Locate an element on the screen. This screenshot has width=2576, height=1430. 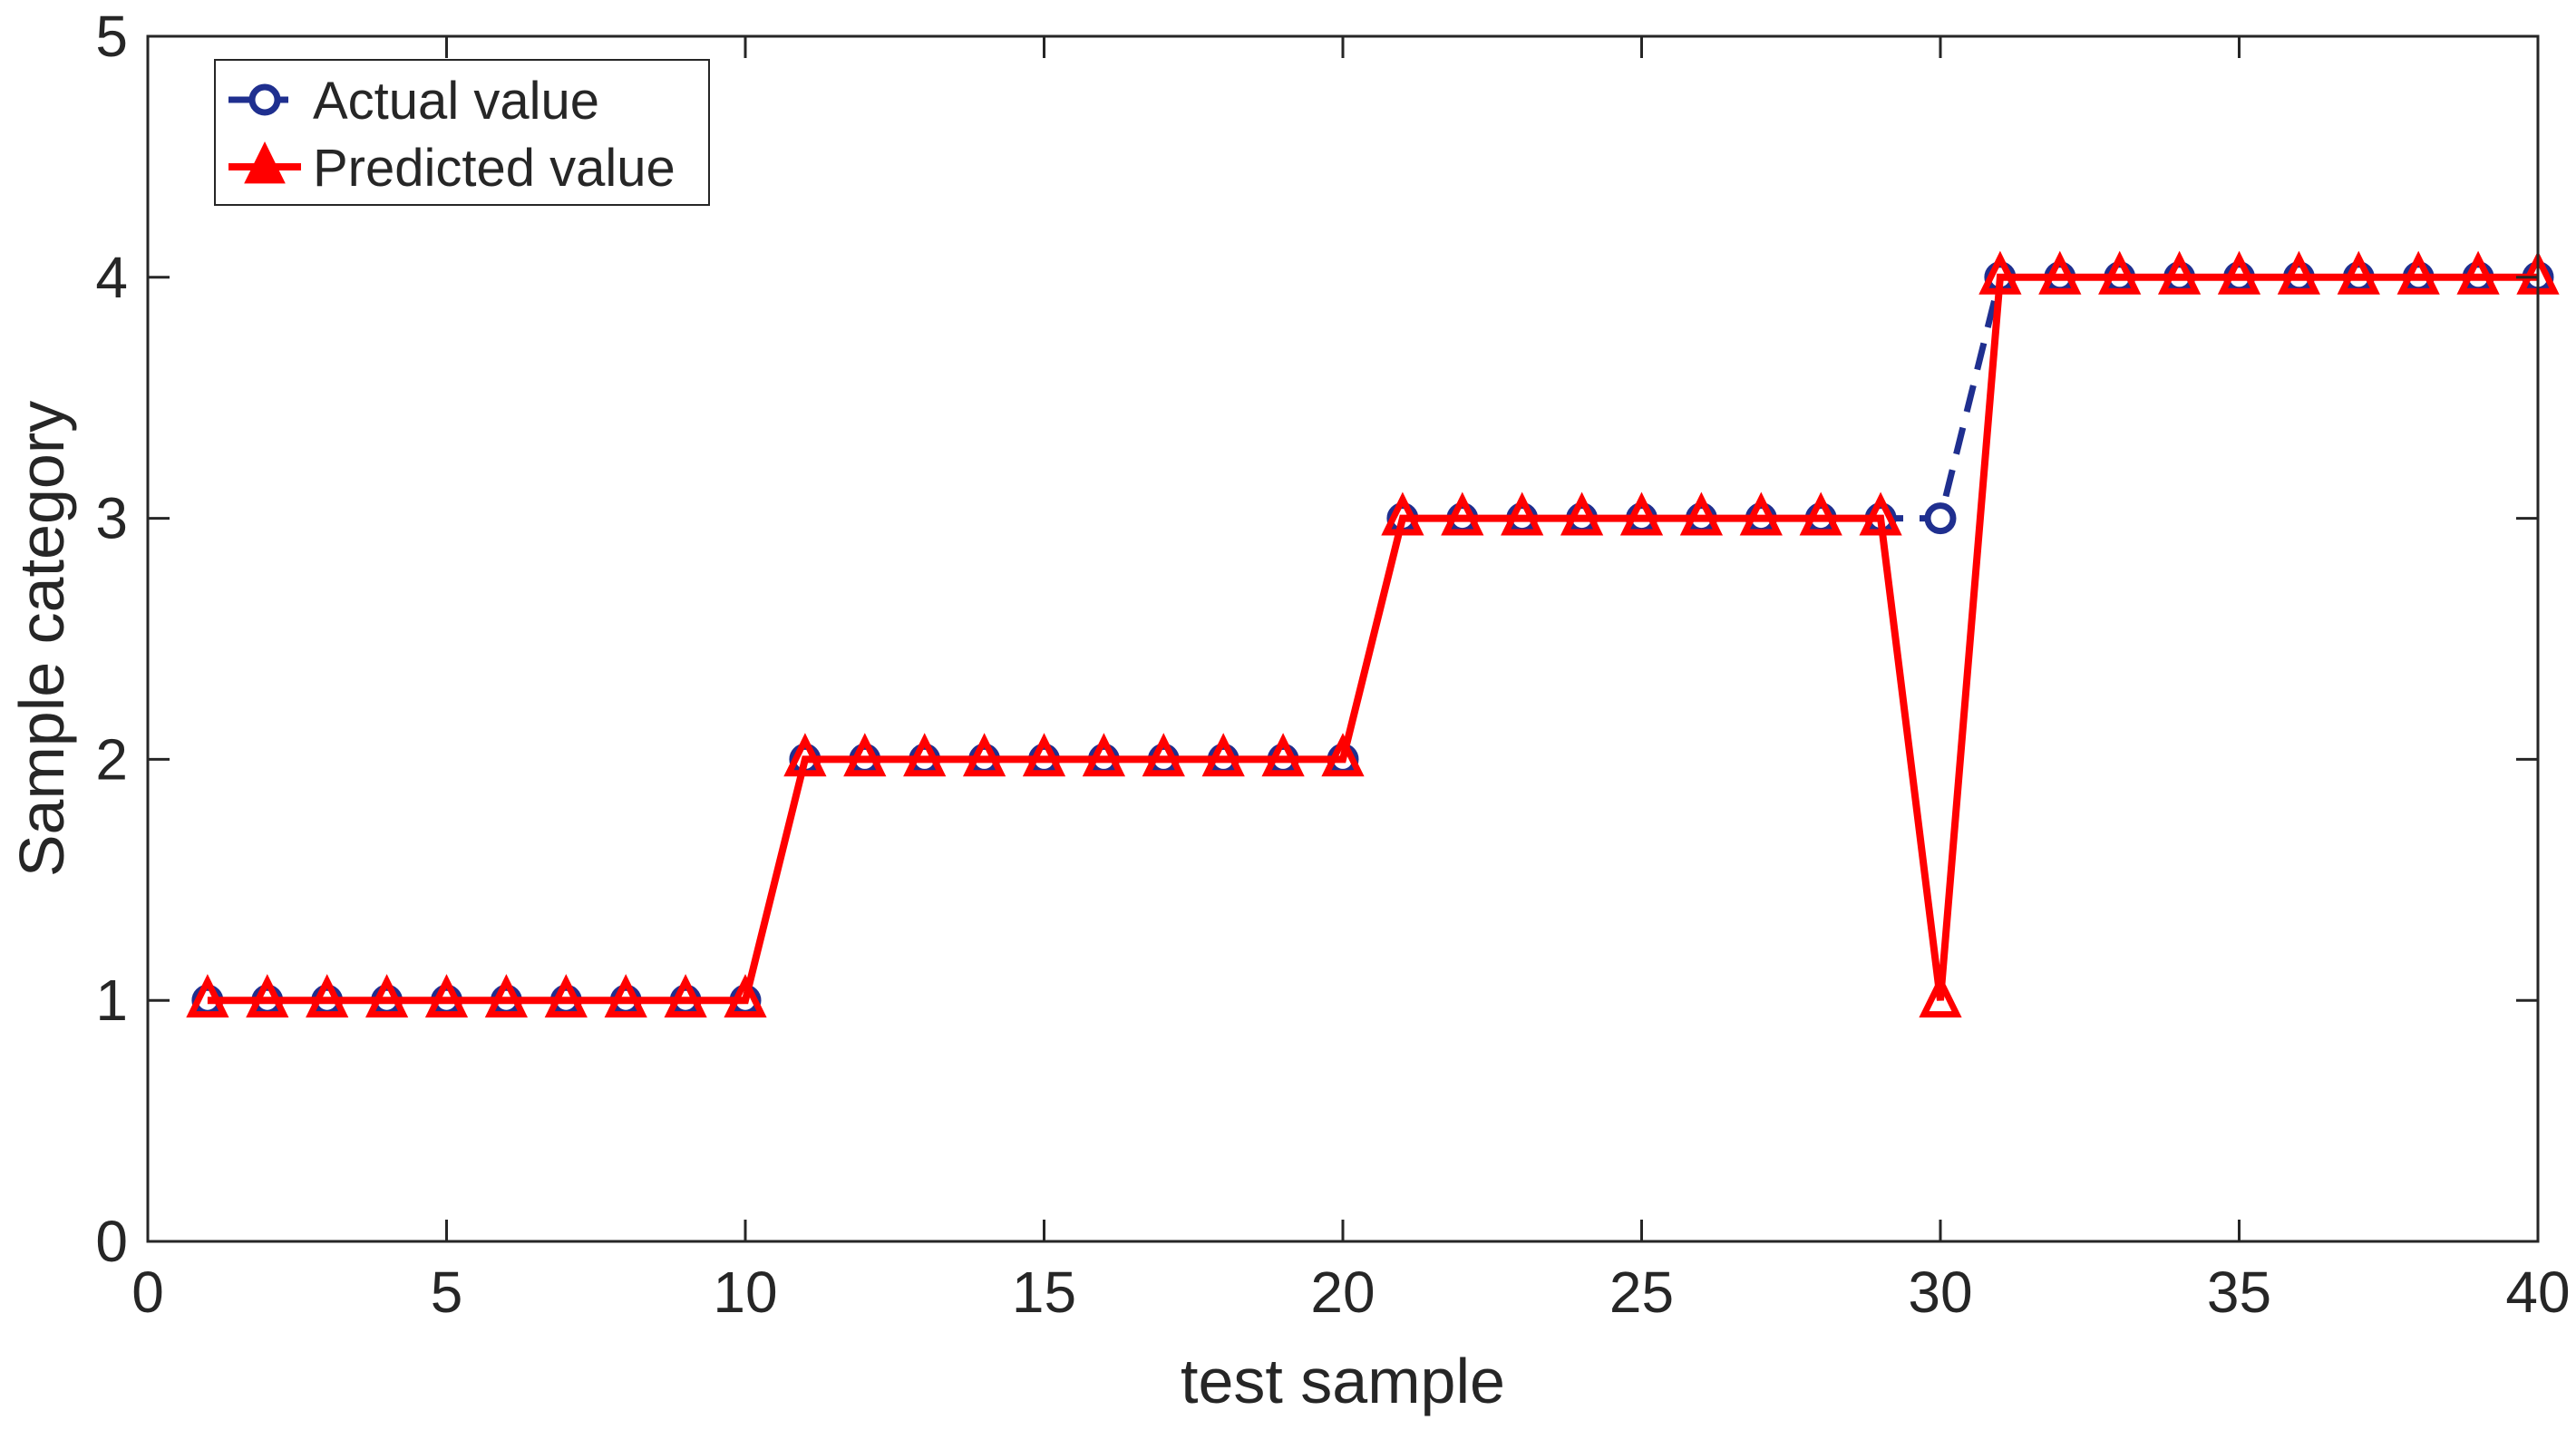
legend-box is located at coordinates (462, 133).